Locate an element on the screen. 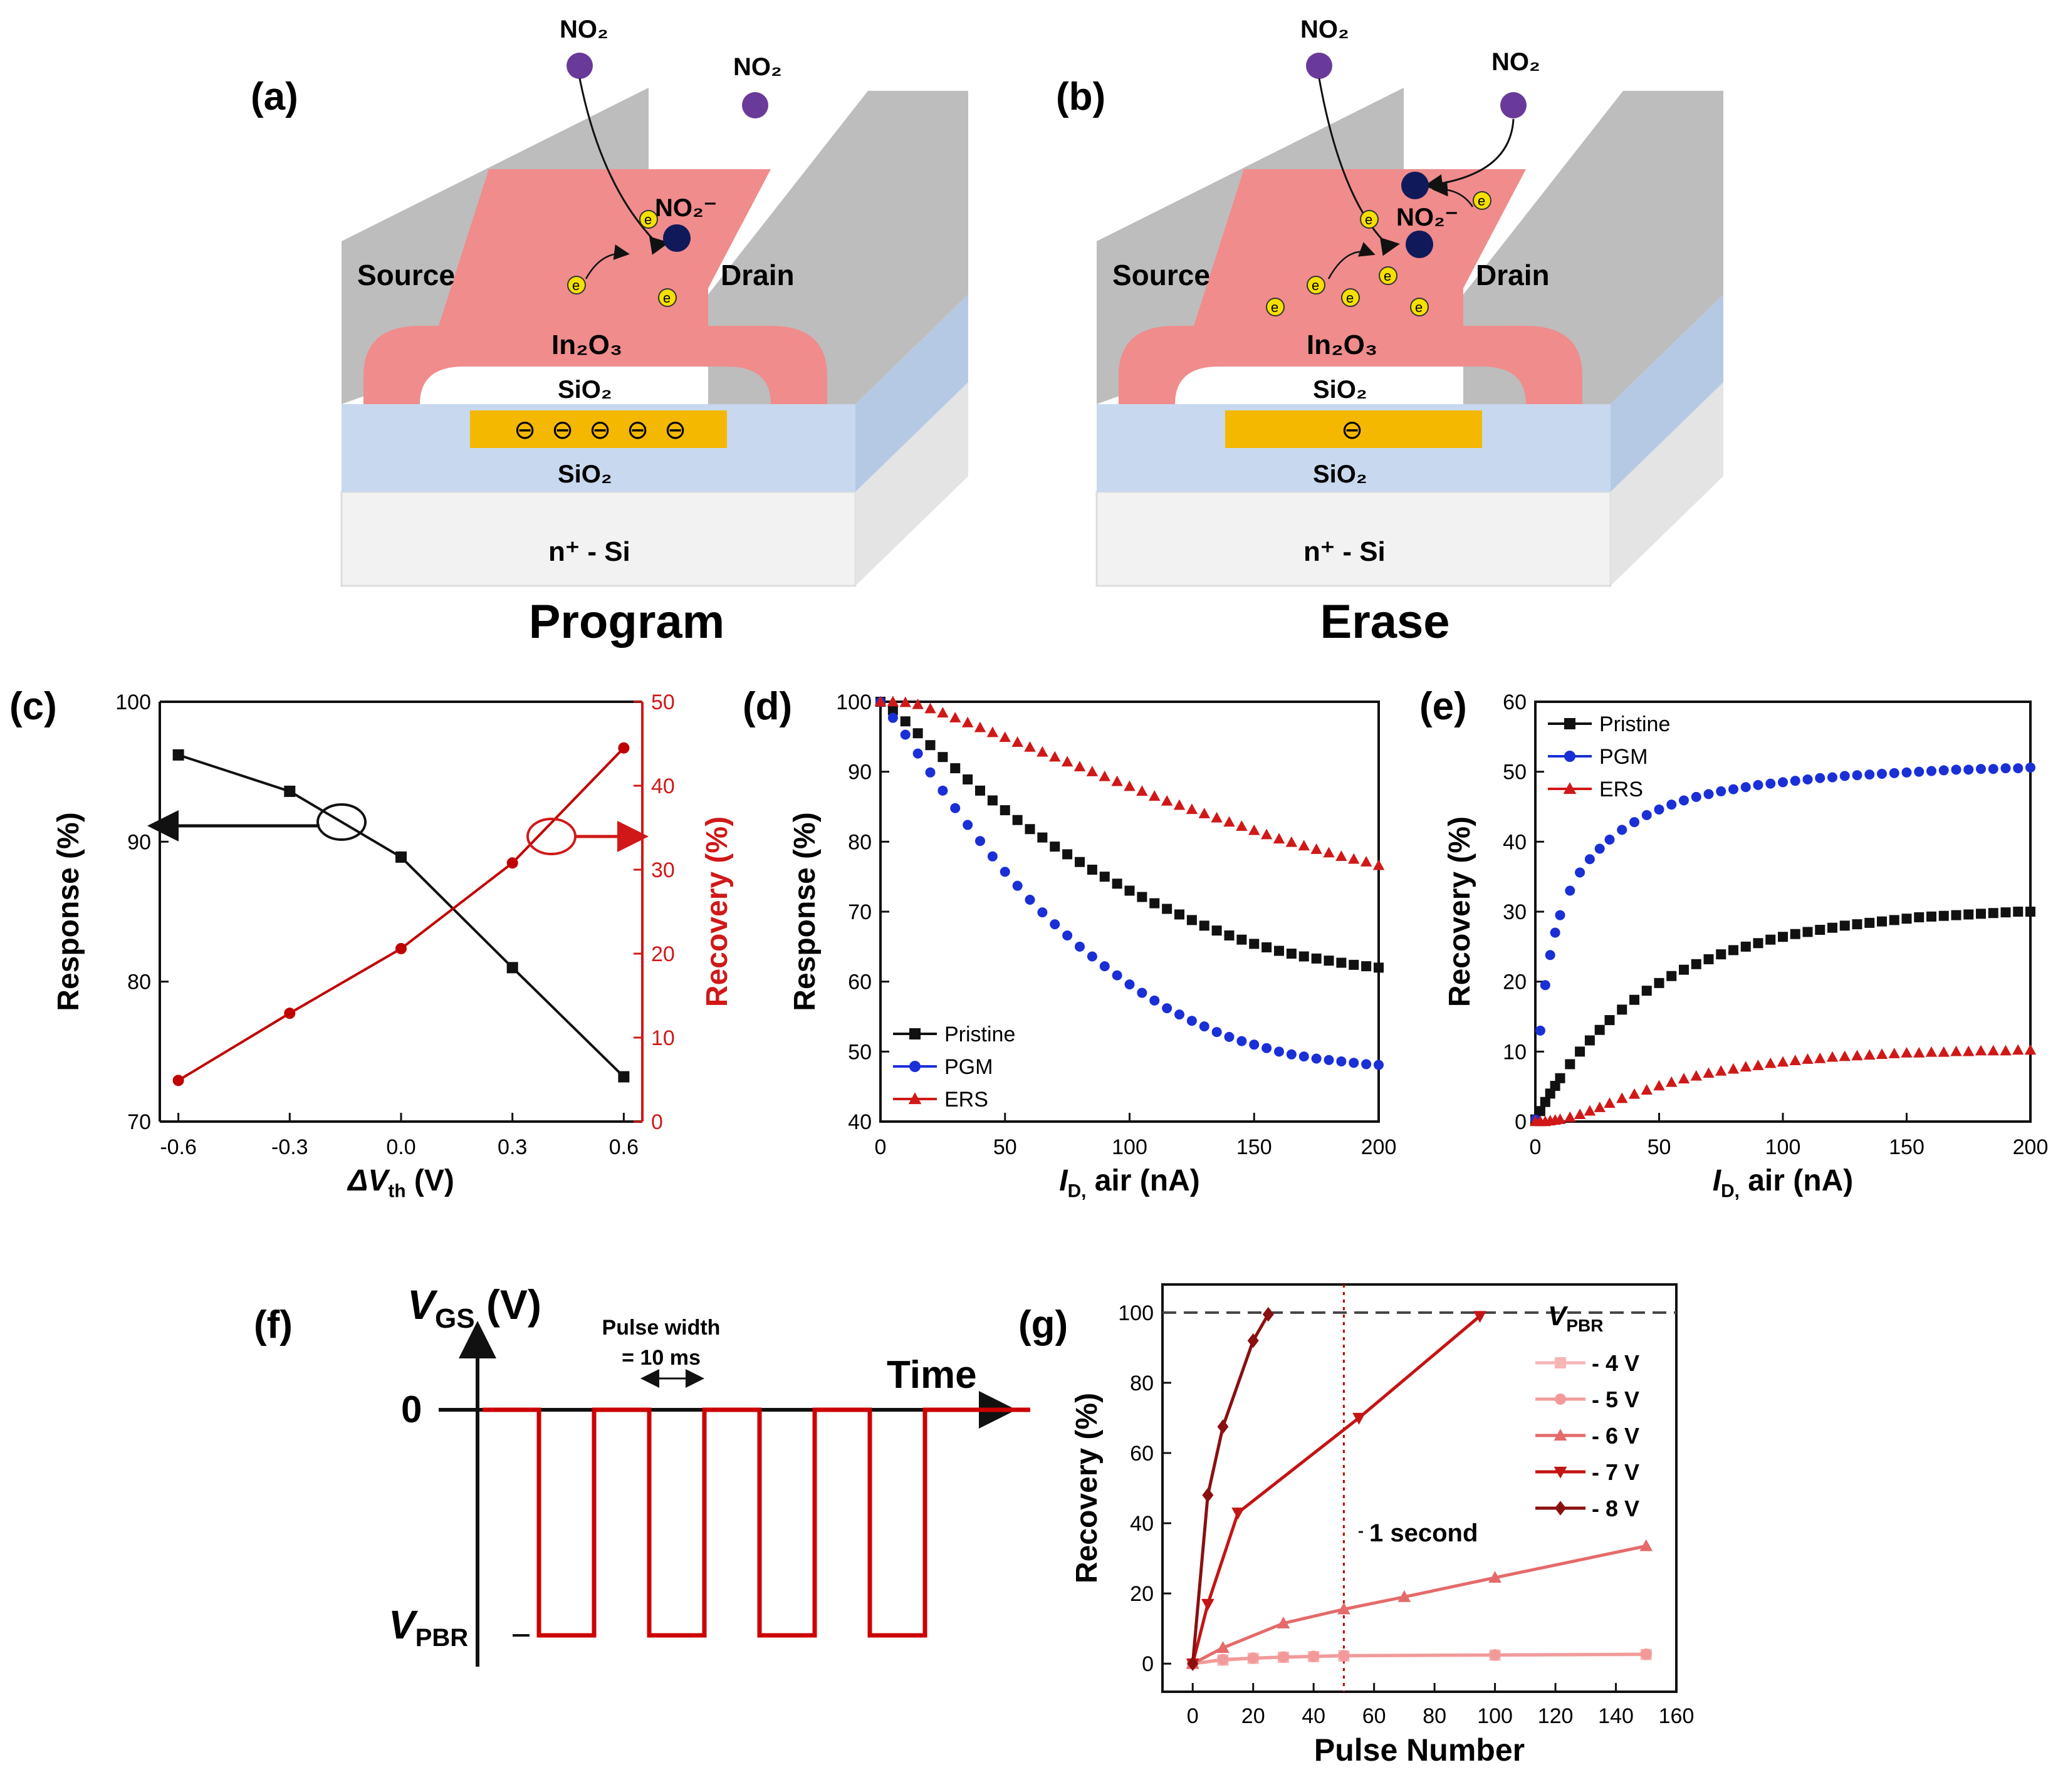 The width and height of the screenshot is (2063, 1792). no2-ion is located at coordinates (1415, 186).